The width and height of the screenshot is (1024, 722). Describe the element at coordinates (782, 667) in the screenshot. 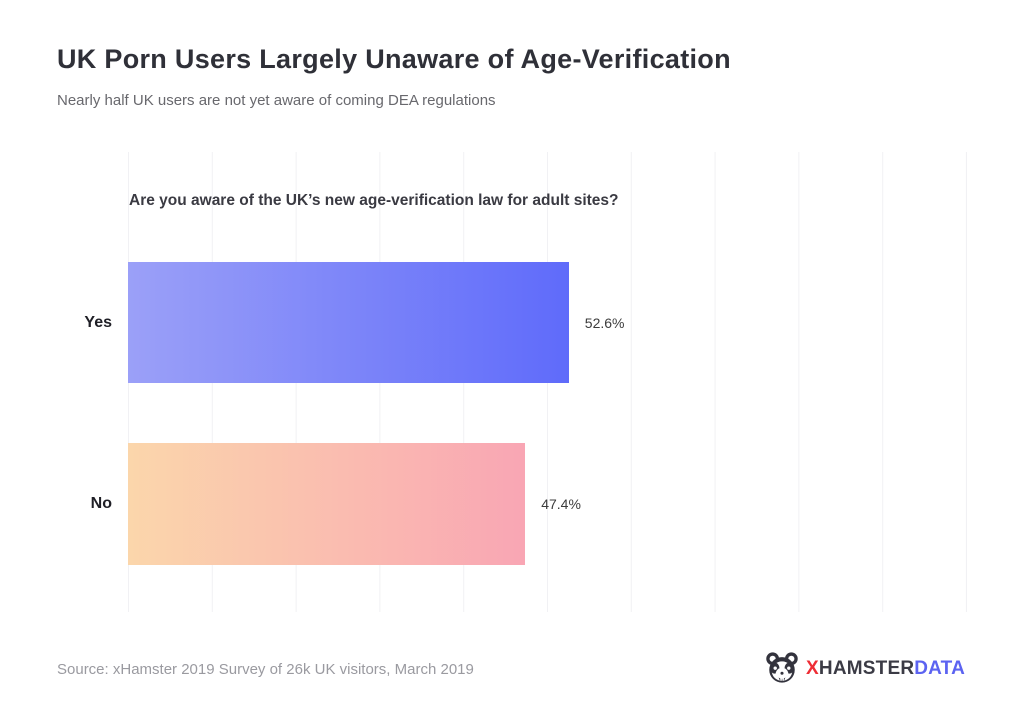

I see `hamster-icon` at that location.